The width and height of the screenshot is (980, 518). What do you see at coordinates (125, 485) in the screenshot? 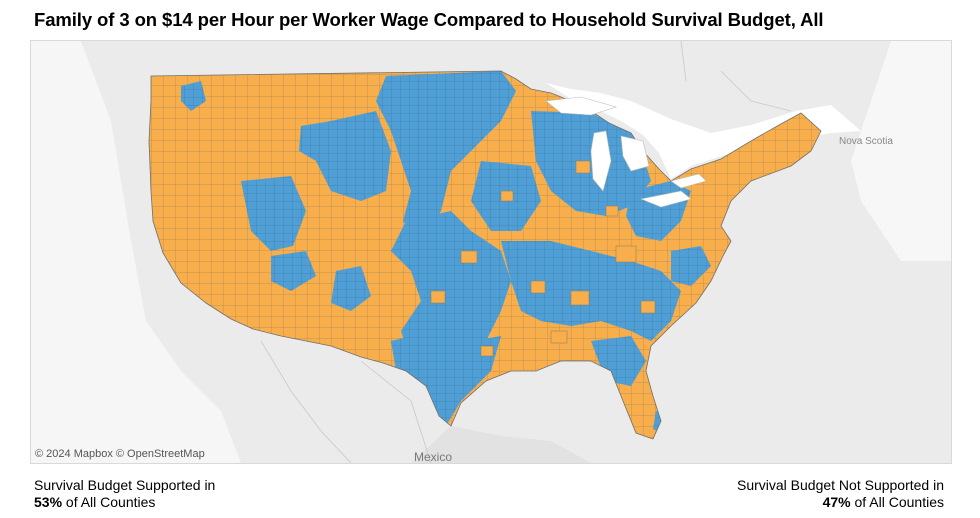
I see `supported-line1: Survival Budget Supported in` at bounding box center [125, 485].